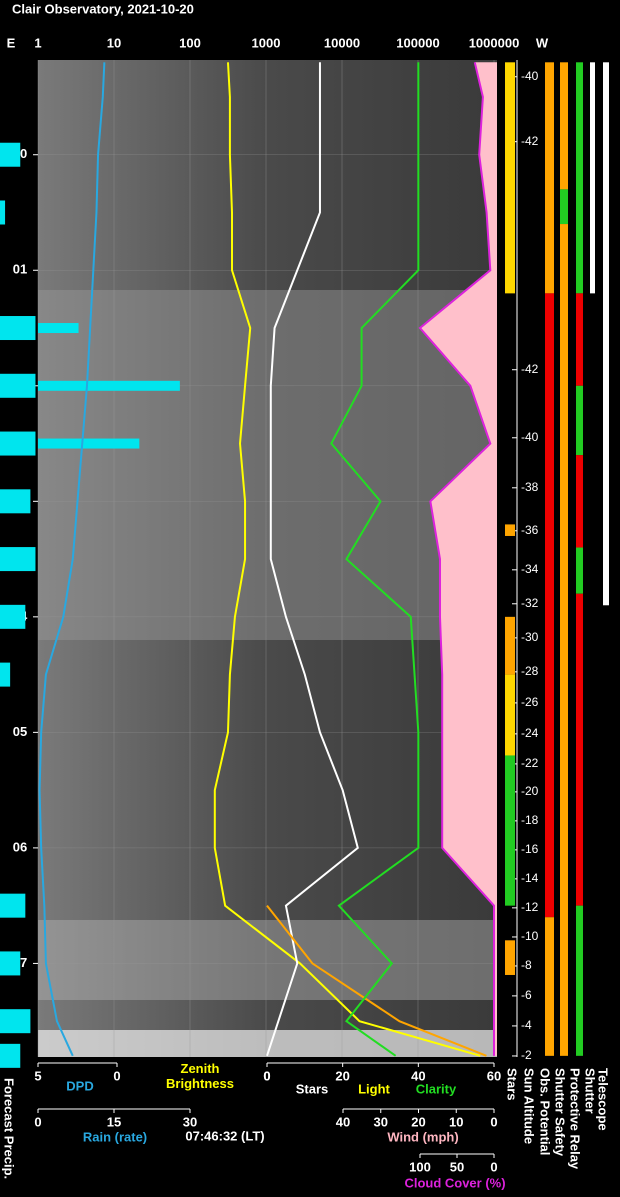 This screenshot has height=1197, width=620. I want to click on x2-tick-label: 5, so click(37, 1075).